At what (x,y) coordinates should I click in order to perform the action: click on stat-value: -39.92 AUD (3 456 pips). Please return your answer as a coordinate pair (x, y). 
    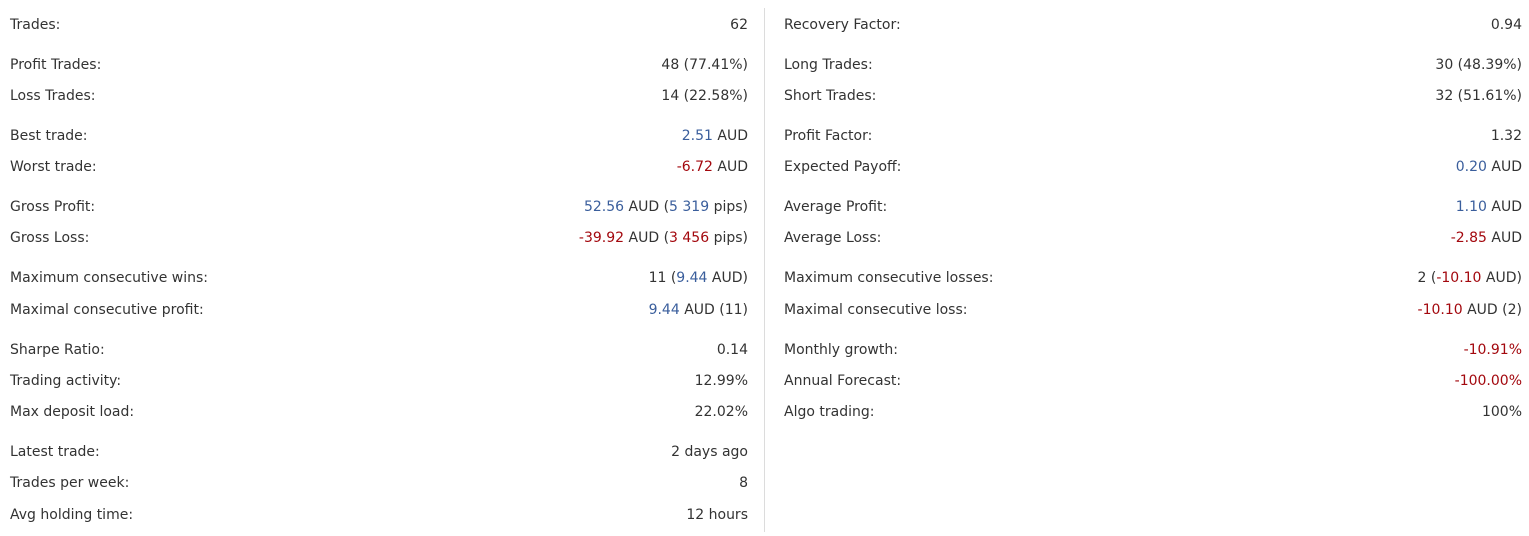
    Looking at the image, I should click on (663, 238).